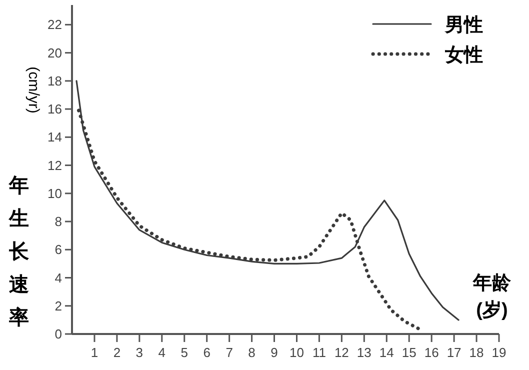  Describe the element at coordinates (55, 137) in the screenshot. I see `y-tick-label: 14` at that location.